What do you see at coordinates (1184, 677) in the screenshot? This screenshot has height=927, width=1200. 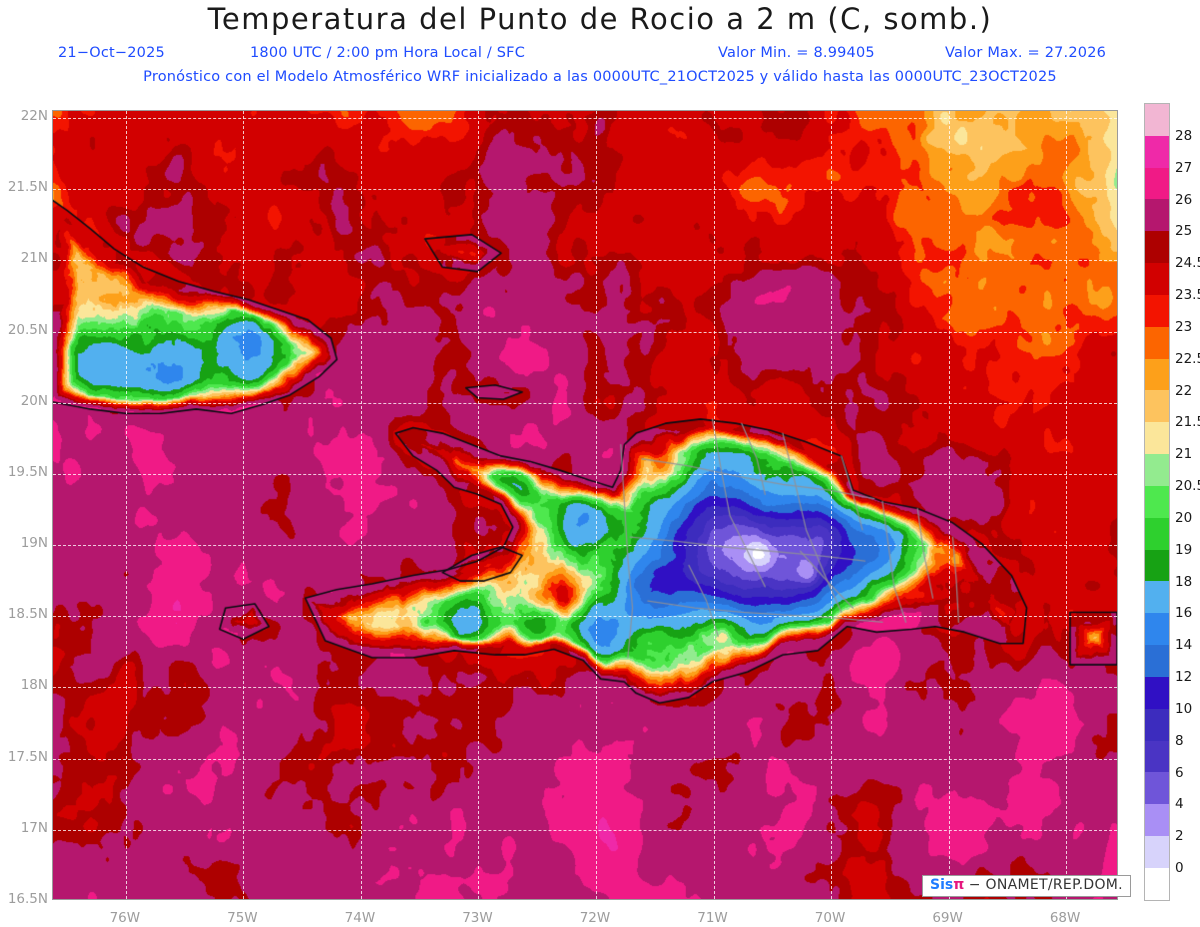 I see `colorbar-tick-label: 12` at bounding box center [1184, 677].